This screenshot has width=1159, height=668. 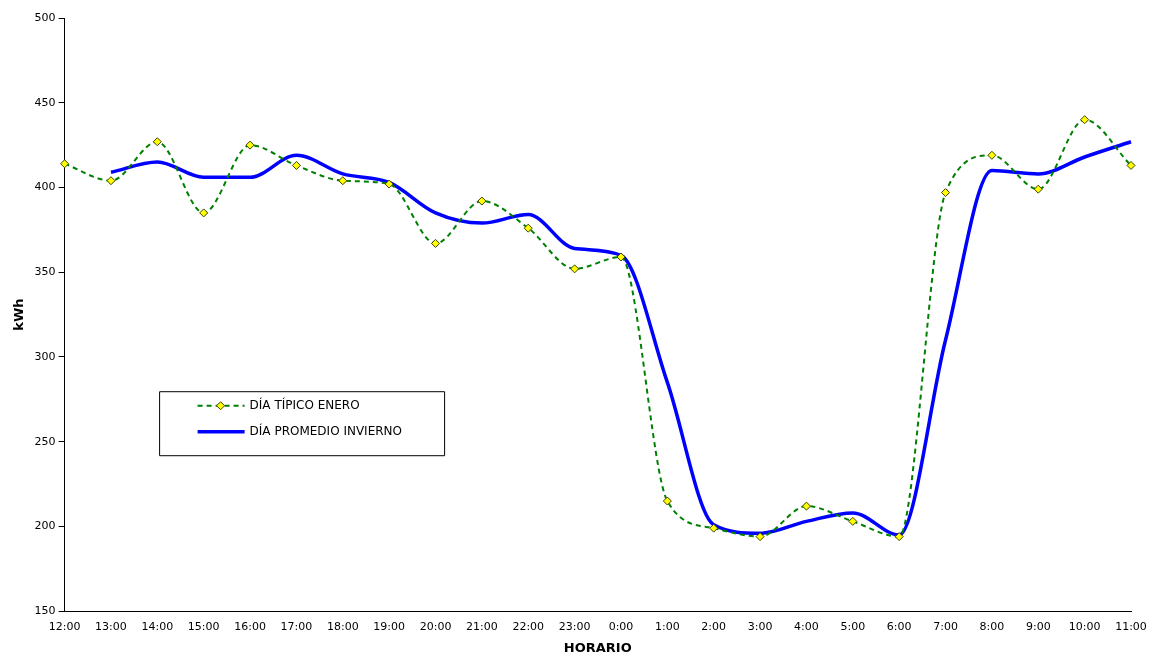 What do you see at coordinates (1084, 626) in the screenshot?
I see `x-tick-label: 10:00` at bounding box center [1084, 626].